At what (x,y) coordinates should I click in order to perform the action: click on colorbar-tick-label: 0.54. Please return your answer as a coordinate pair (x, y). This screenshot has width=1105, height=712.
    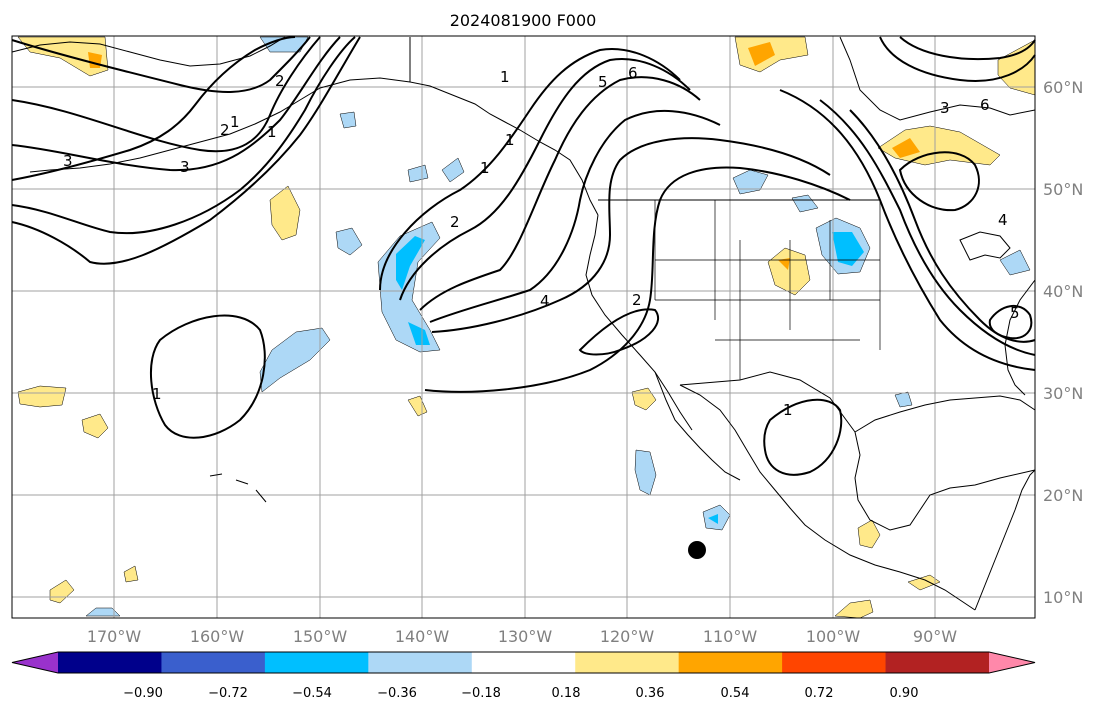
    Looking at the image, I should click on (735, 693).